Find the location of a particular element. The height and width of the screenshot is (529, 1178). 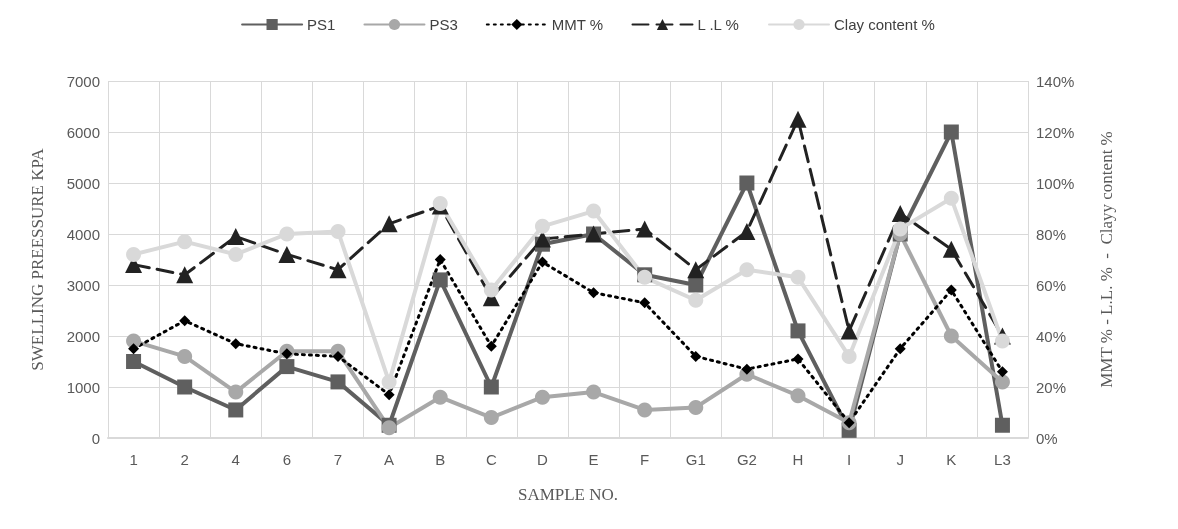

x-tick-label: I is located at coordinates (849, 459).